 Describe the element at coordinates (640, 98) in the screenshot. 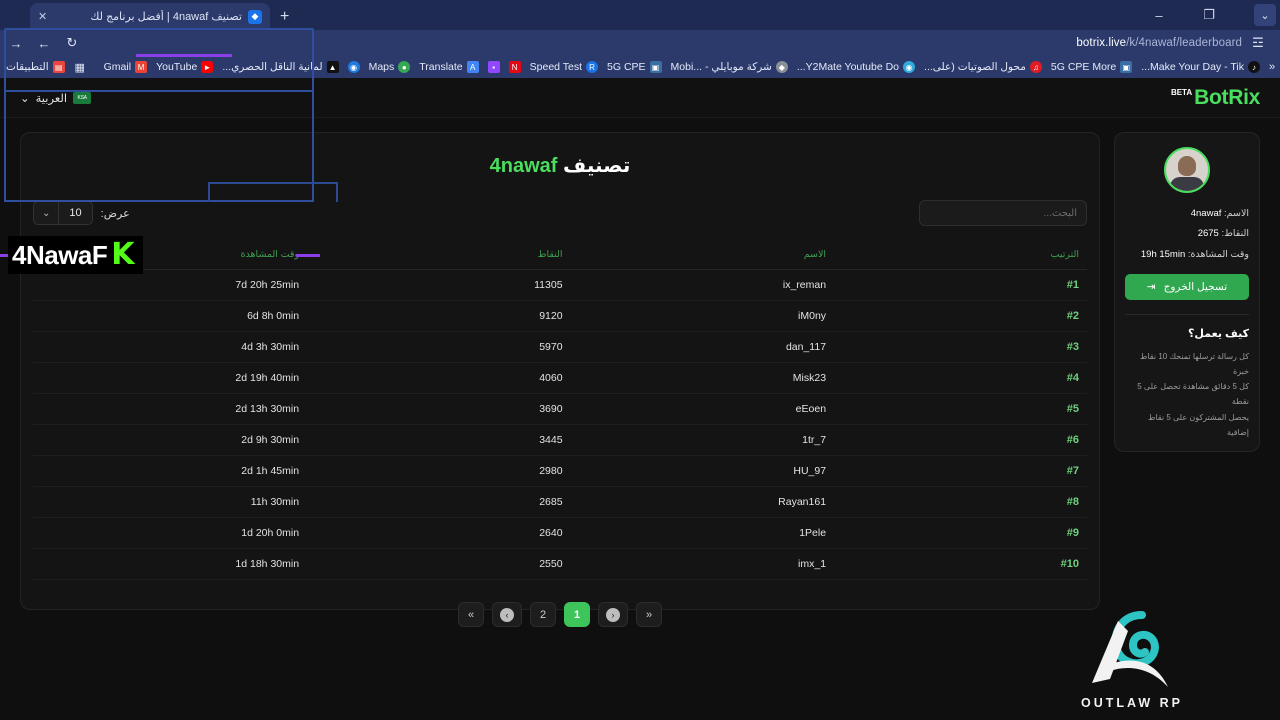

I see `site-navbar: BotRix BETA KSA العربية ⌄` at that location.